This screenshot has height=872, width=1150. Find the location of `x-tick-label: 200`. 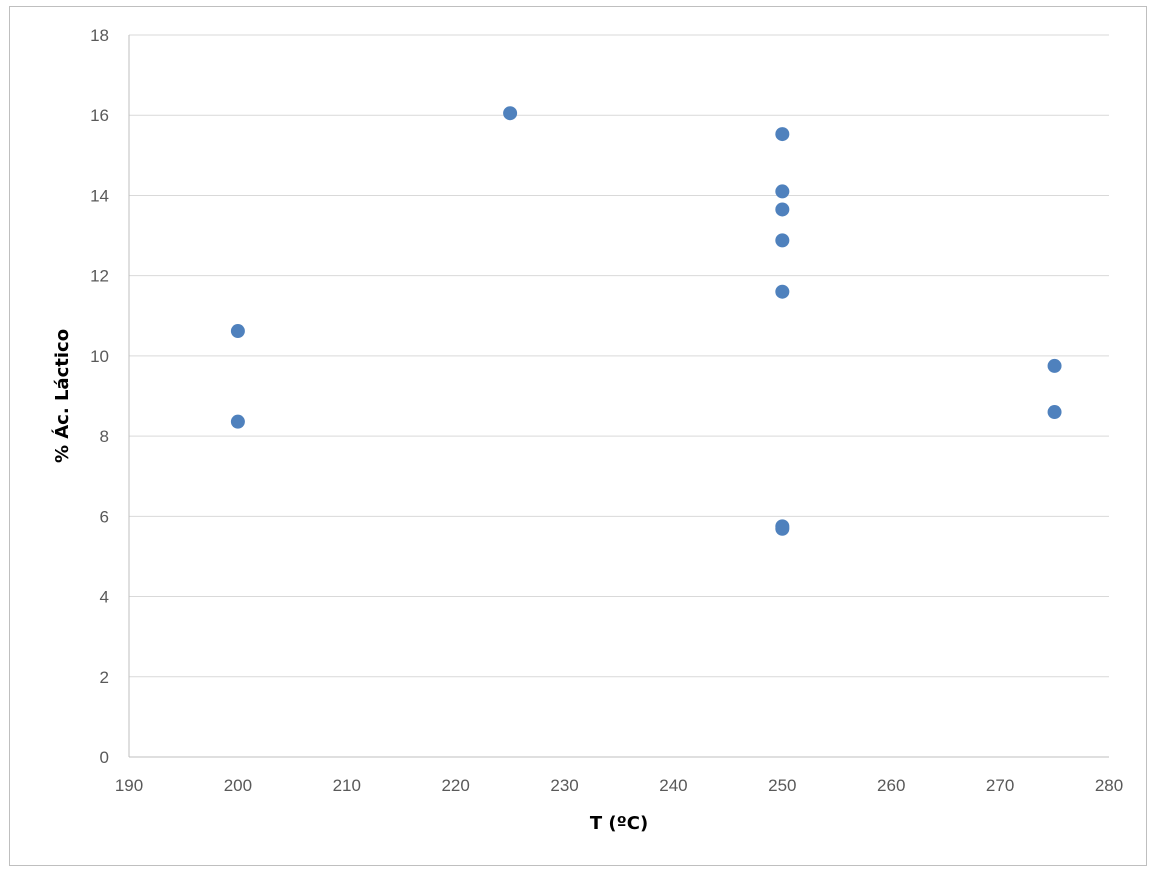

x-tick-label: 200 is located at coordinates (238, 785).